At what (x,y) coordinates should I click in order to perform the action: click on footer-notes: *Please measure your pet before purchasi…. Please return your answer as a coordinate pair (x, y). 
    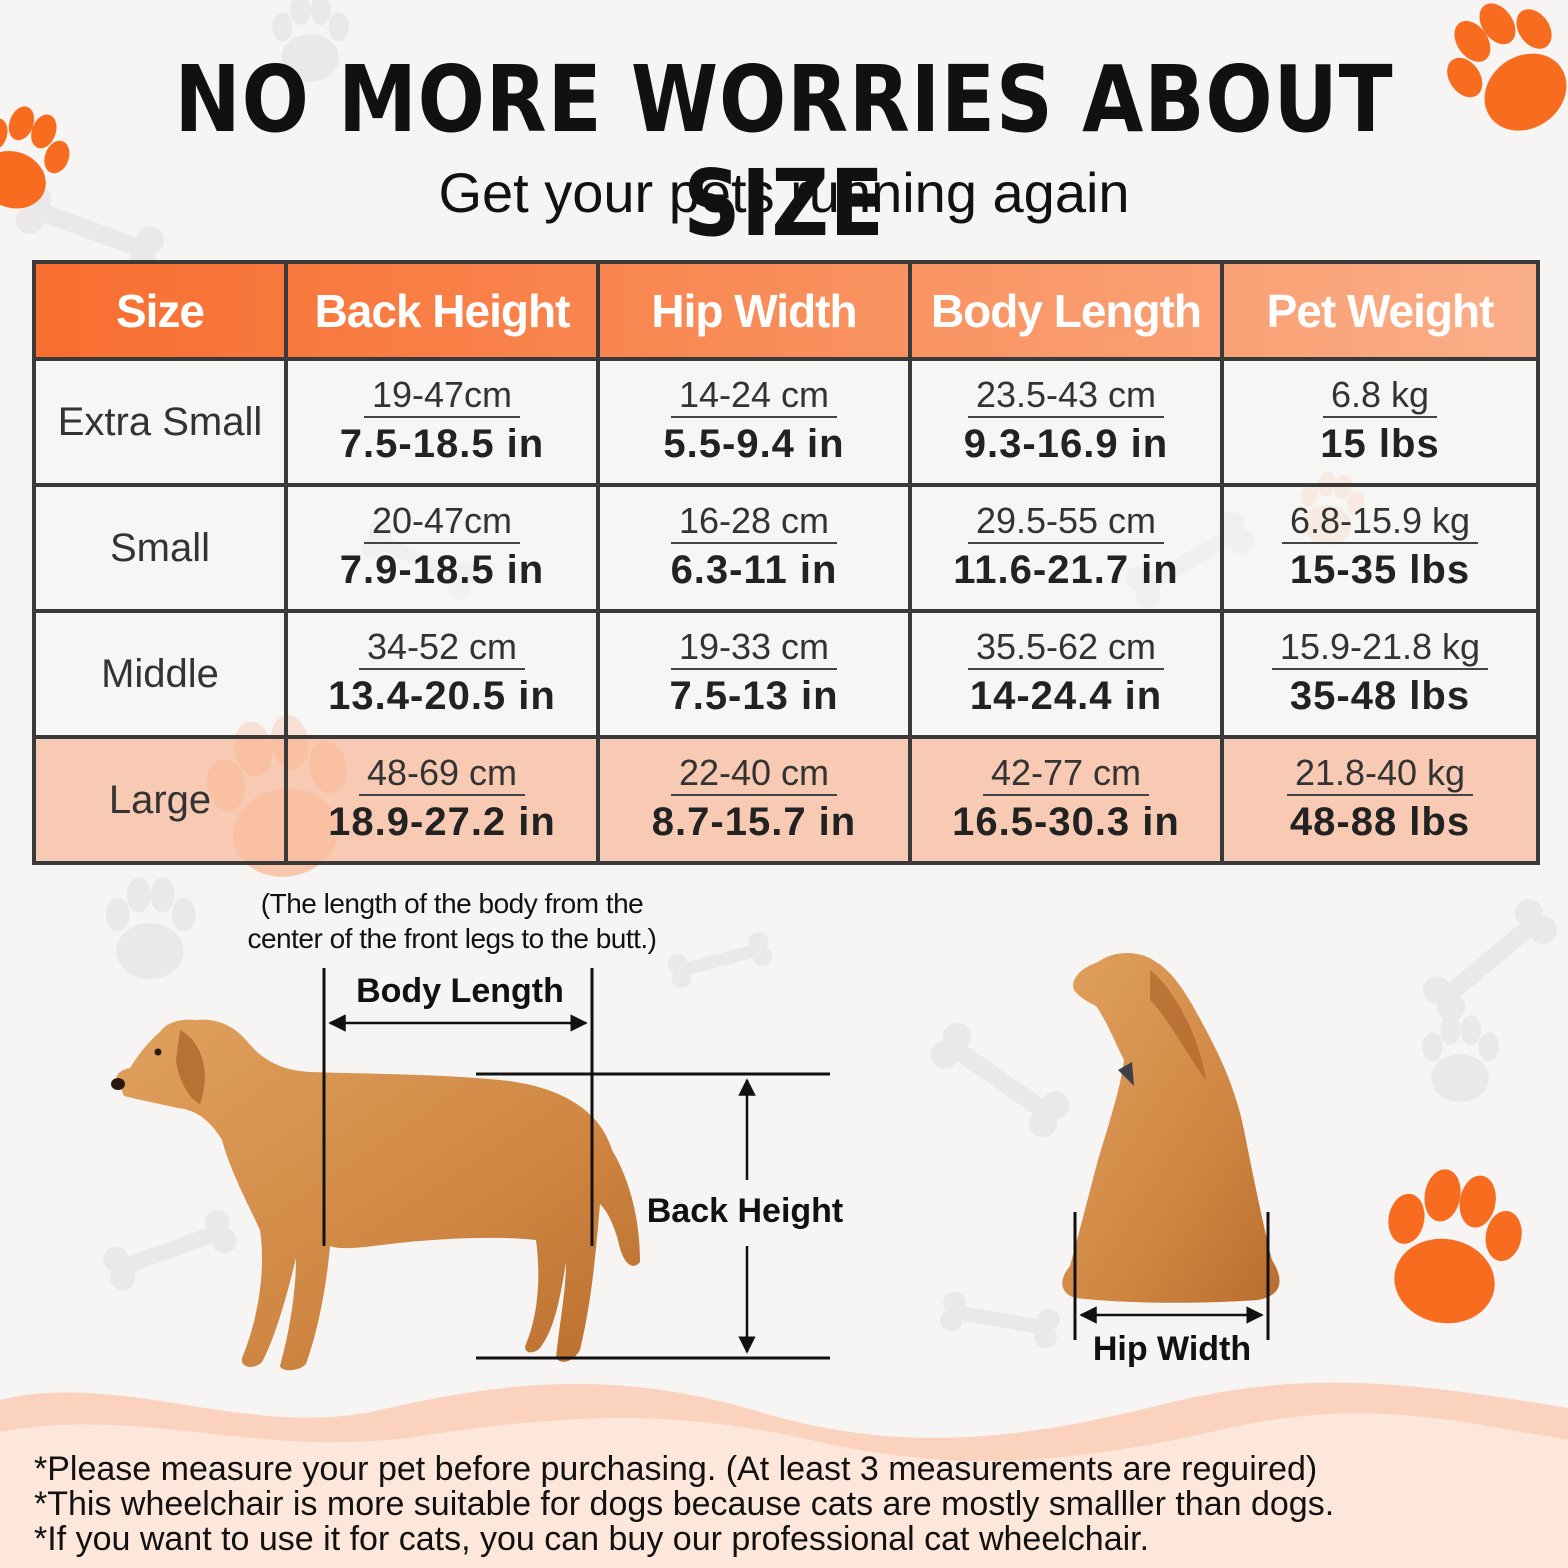
    Looking at the image, I should click on (789, 1504).